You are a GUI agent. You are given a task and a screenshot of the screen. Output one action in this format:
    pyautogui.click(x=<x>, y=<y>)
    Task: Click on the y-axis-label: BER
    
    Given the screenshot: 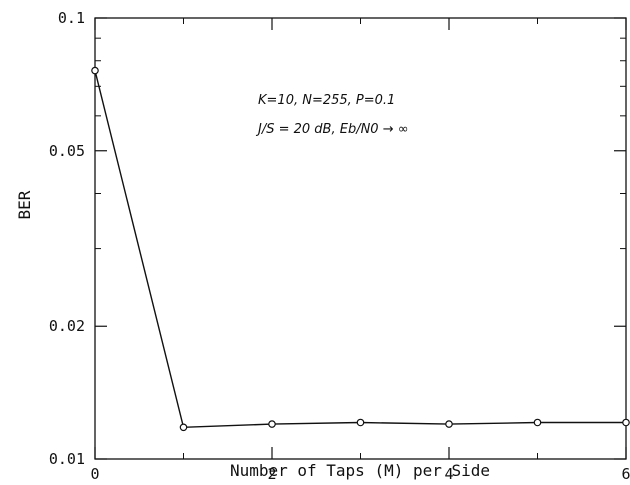 What is the action you would take?
    pyautogui.click(x=24, y=204)
    